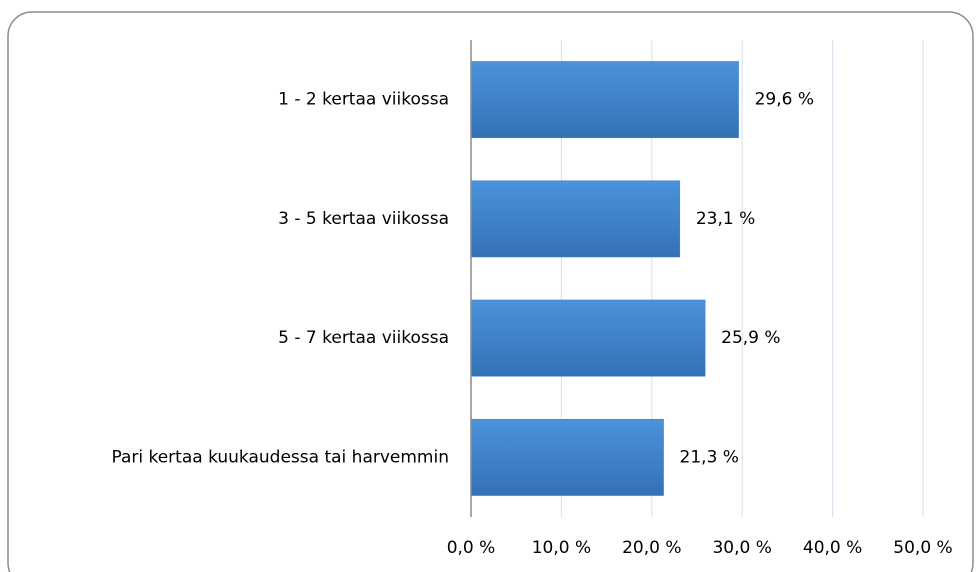 The image size is (977, 572). What do you see at coordinates (832, 548) in the screenshot?
I see `x-tick-label: 40,0 %` at bounding box center [832, 548].